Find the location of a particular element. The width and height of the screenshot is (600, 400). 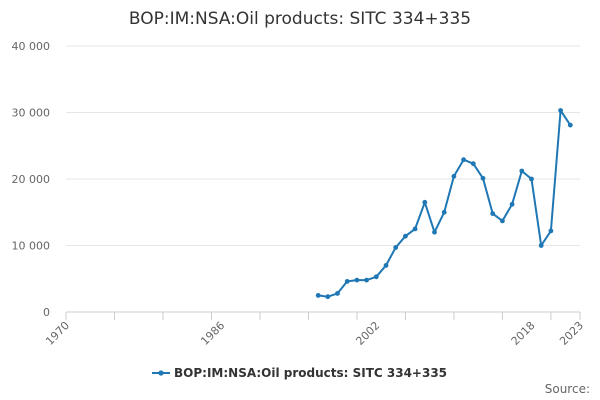

x-tick-label: 1970 is located at coordinates (57, 333).